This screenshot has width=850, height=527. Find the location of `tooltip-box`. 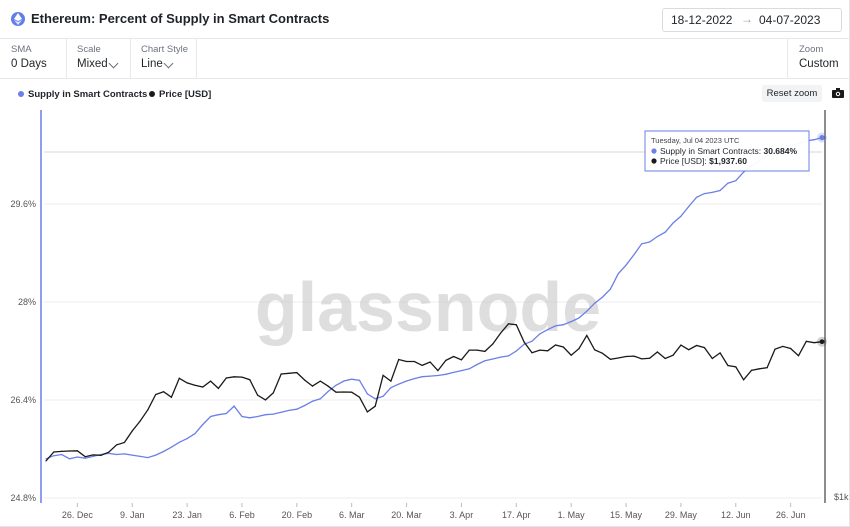

tooltip-box is located at coordinates (727, 151).